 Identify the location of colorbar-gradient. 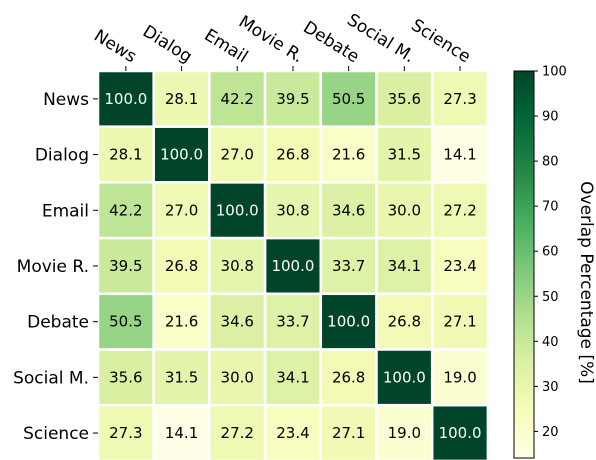
(524, 264).